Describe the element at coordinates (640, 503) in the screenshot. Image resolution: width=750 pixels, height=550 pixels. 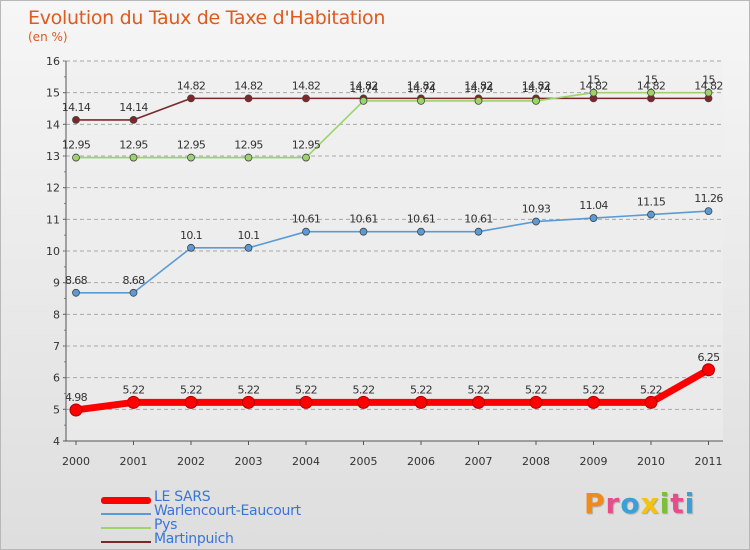
I see `proxiti-logo: Proxiti` at that location.